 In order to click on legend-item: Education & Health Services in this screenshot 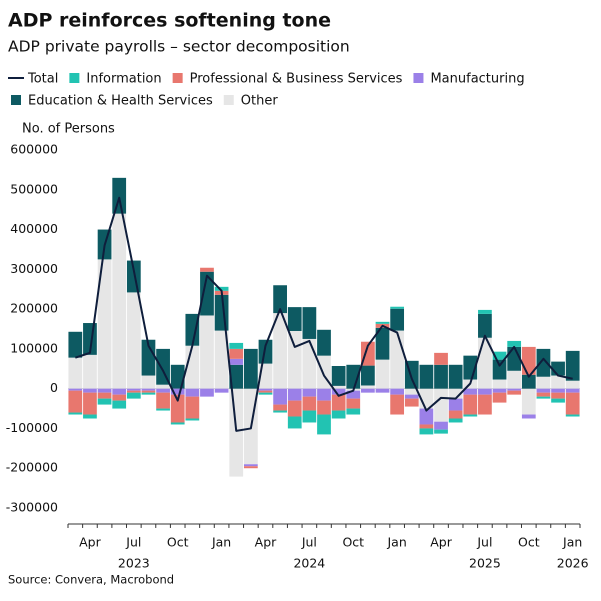, I will do `click(112, 101)`.